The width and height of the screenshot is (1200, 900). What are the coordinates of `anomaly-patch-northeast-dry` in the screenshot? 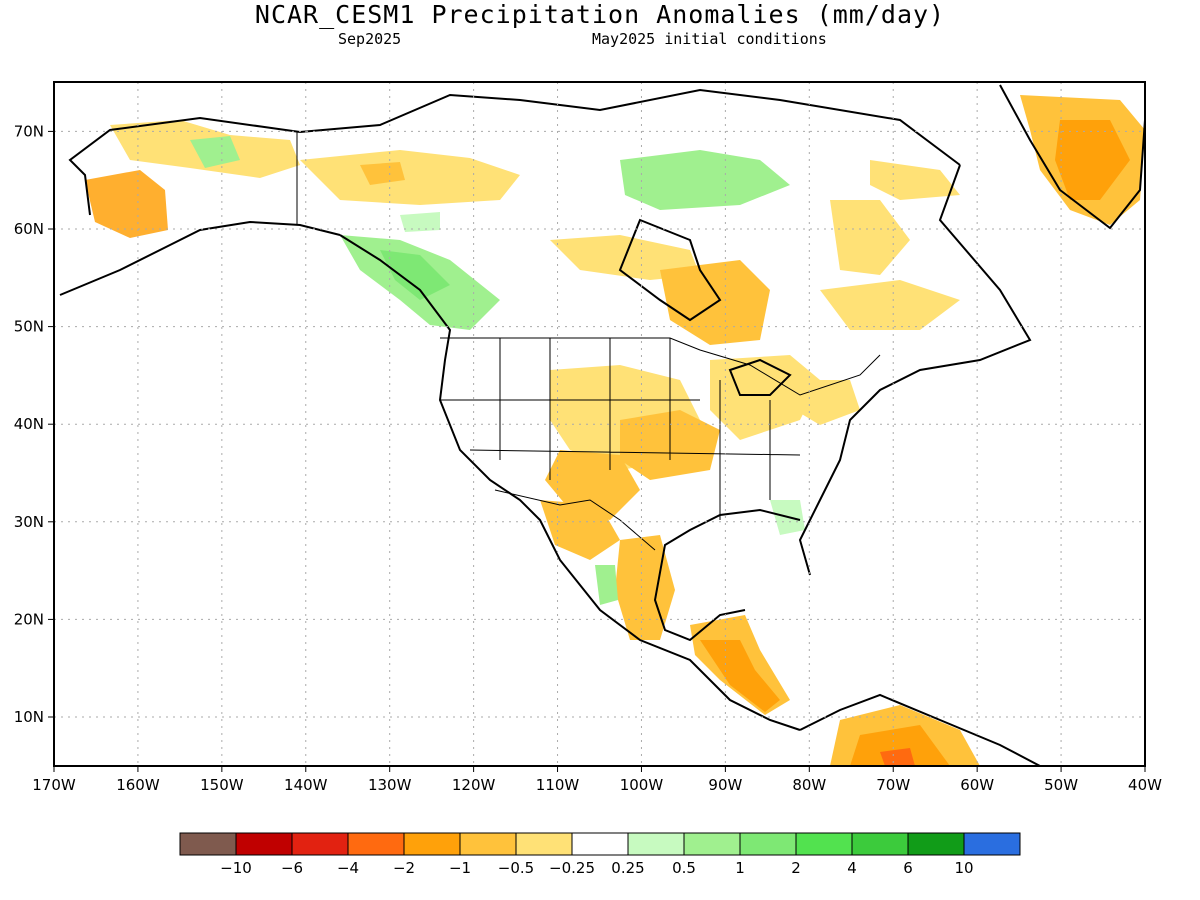 It's located at (825, 402).